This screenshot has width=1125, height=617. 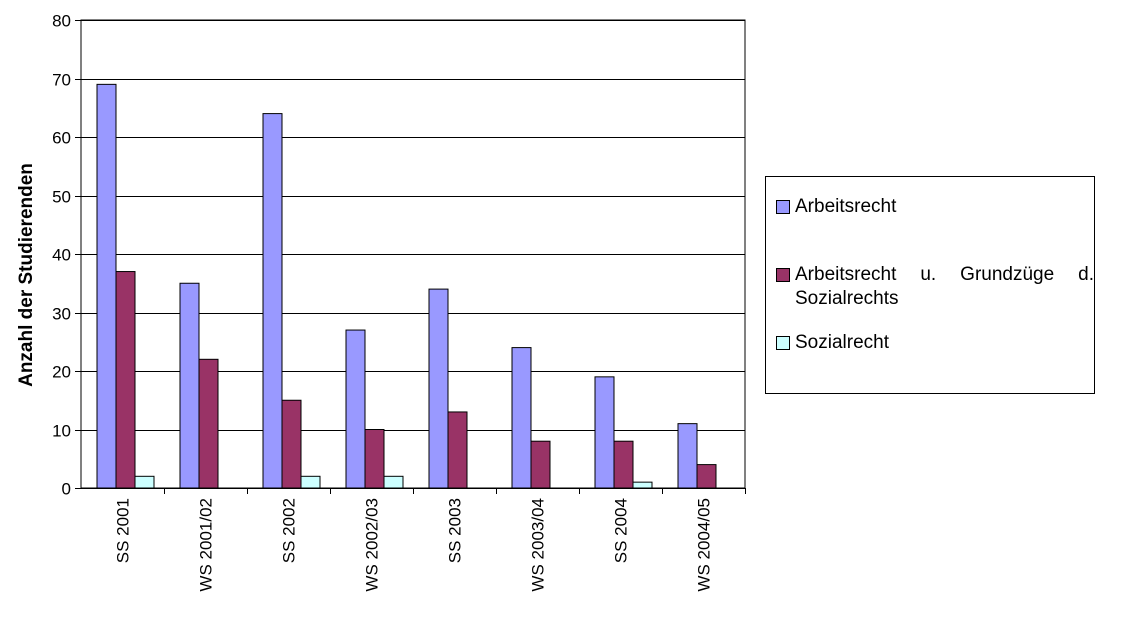 I want to click on legend-label: Arbeitsrecht, so click(x=846, y=206).